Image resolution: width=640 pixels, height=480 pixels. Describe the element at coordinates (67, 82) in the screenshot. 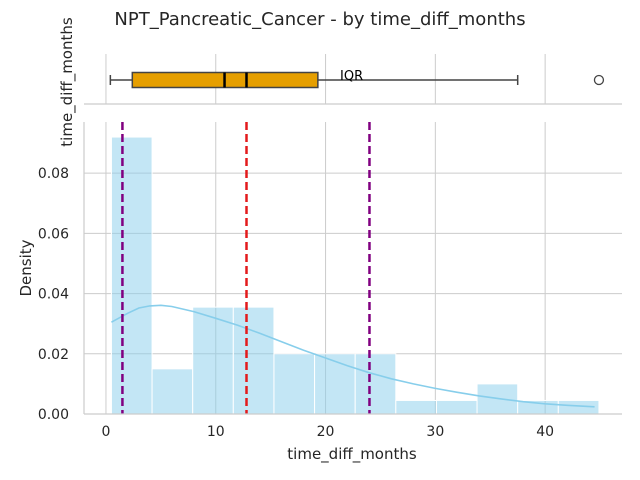

I see `boxplot-y-axis-label: time_diff_months` at that location.